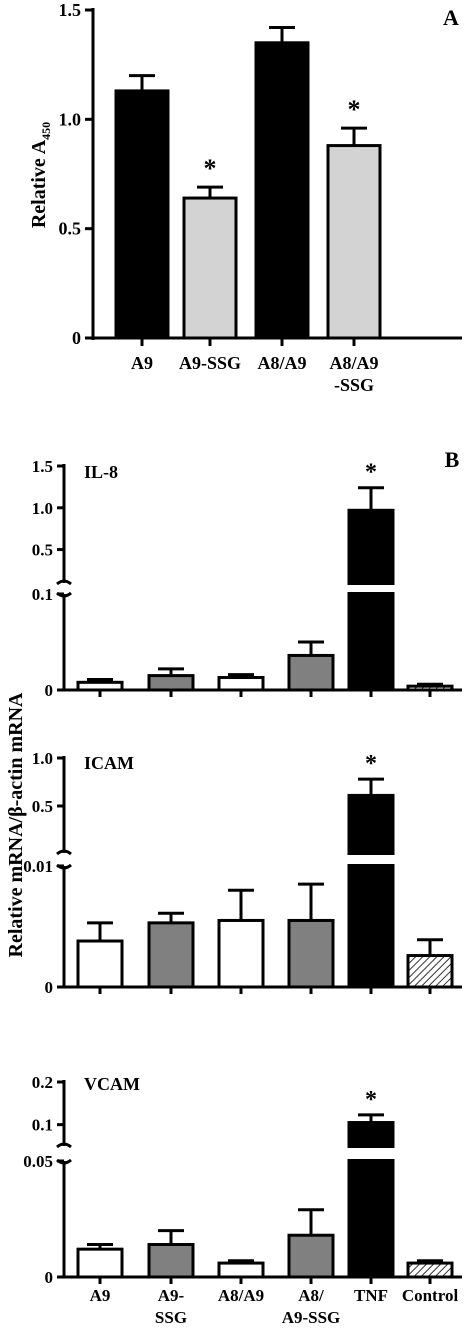 This screenshot has width=466, height=1331. I want to click on panel-a-y-axis-label-text: Relative A, so click(39, 183).